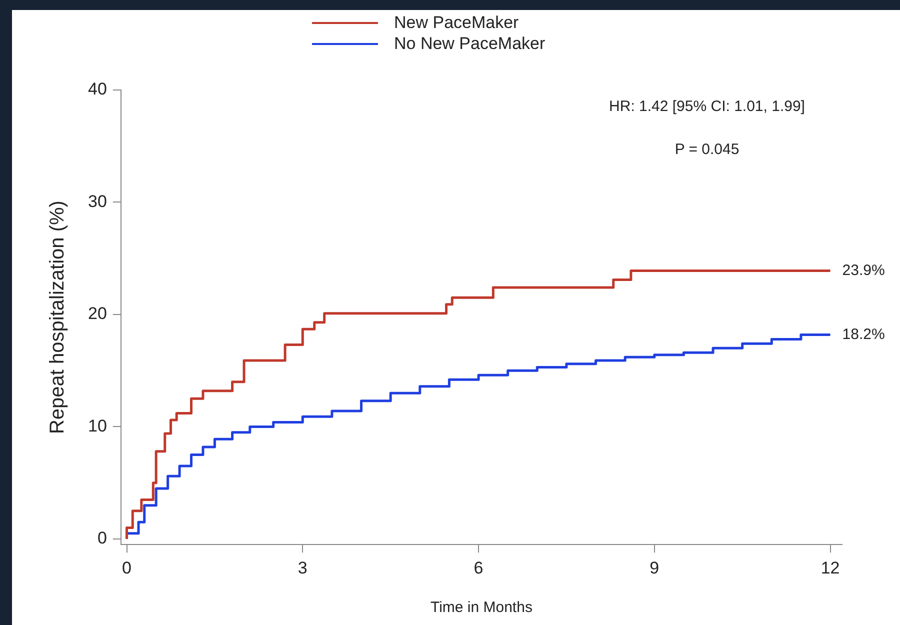 The width and height of the screenshot is (900, 625). I want to click on annotation: P = 0.045, so click(707, 149).